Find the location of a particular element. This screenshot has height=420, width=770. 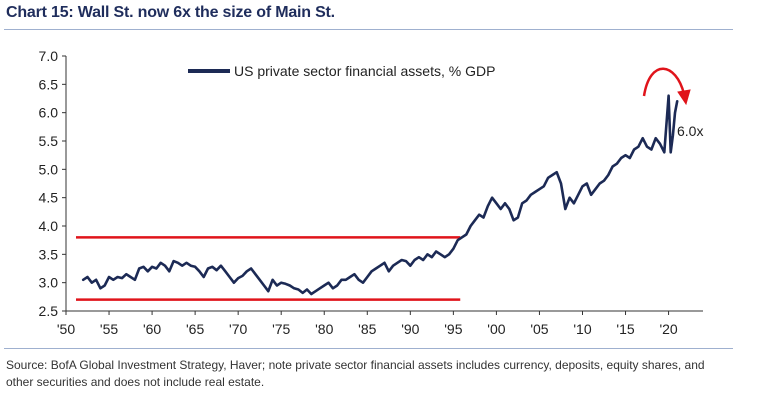

y-tick-label: 6.0 is located at coordinates (49, 113).